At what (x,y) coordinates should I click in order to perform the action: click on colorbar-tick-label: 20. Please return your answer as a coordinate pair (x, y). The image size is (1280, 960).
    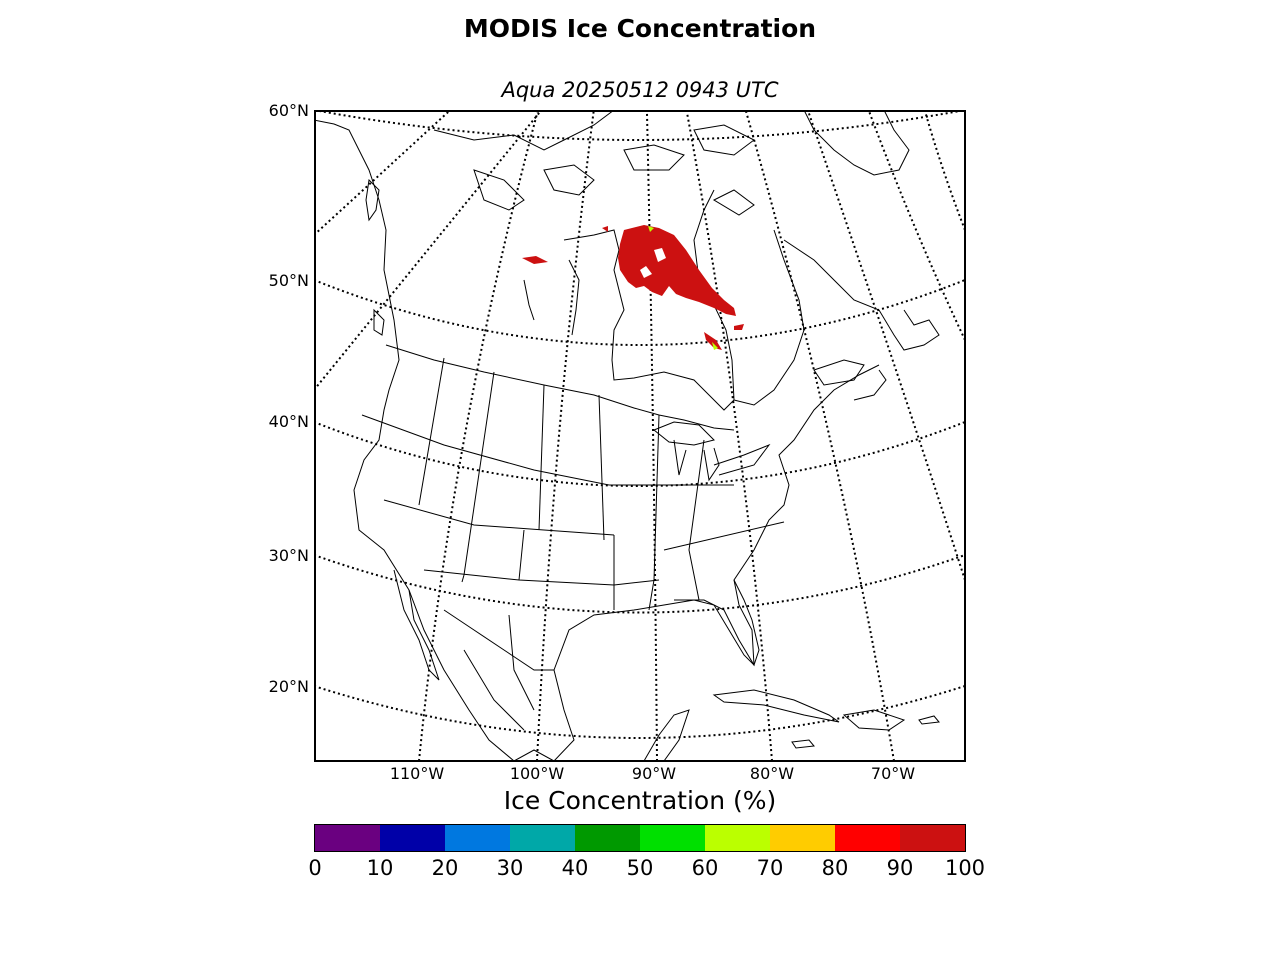
    Looking at the image, I should click on (445, 868).